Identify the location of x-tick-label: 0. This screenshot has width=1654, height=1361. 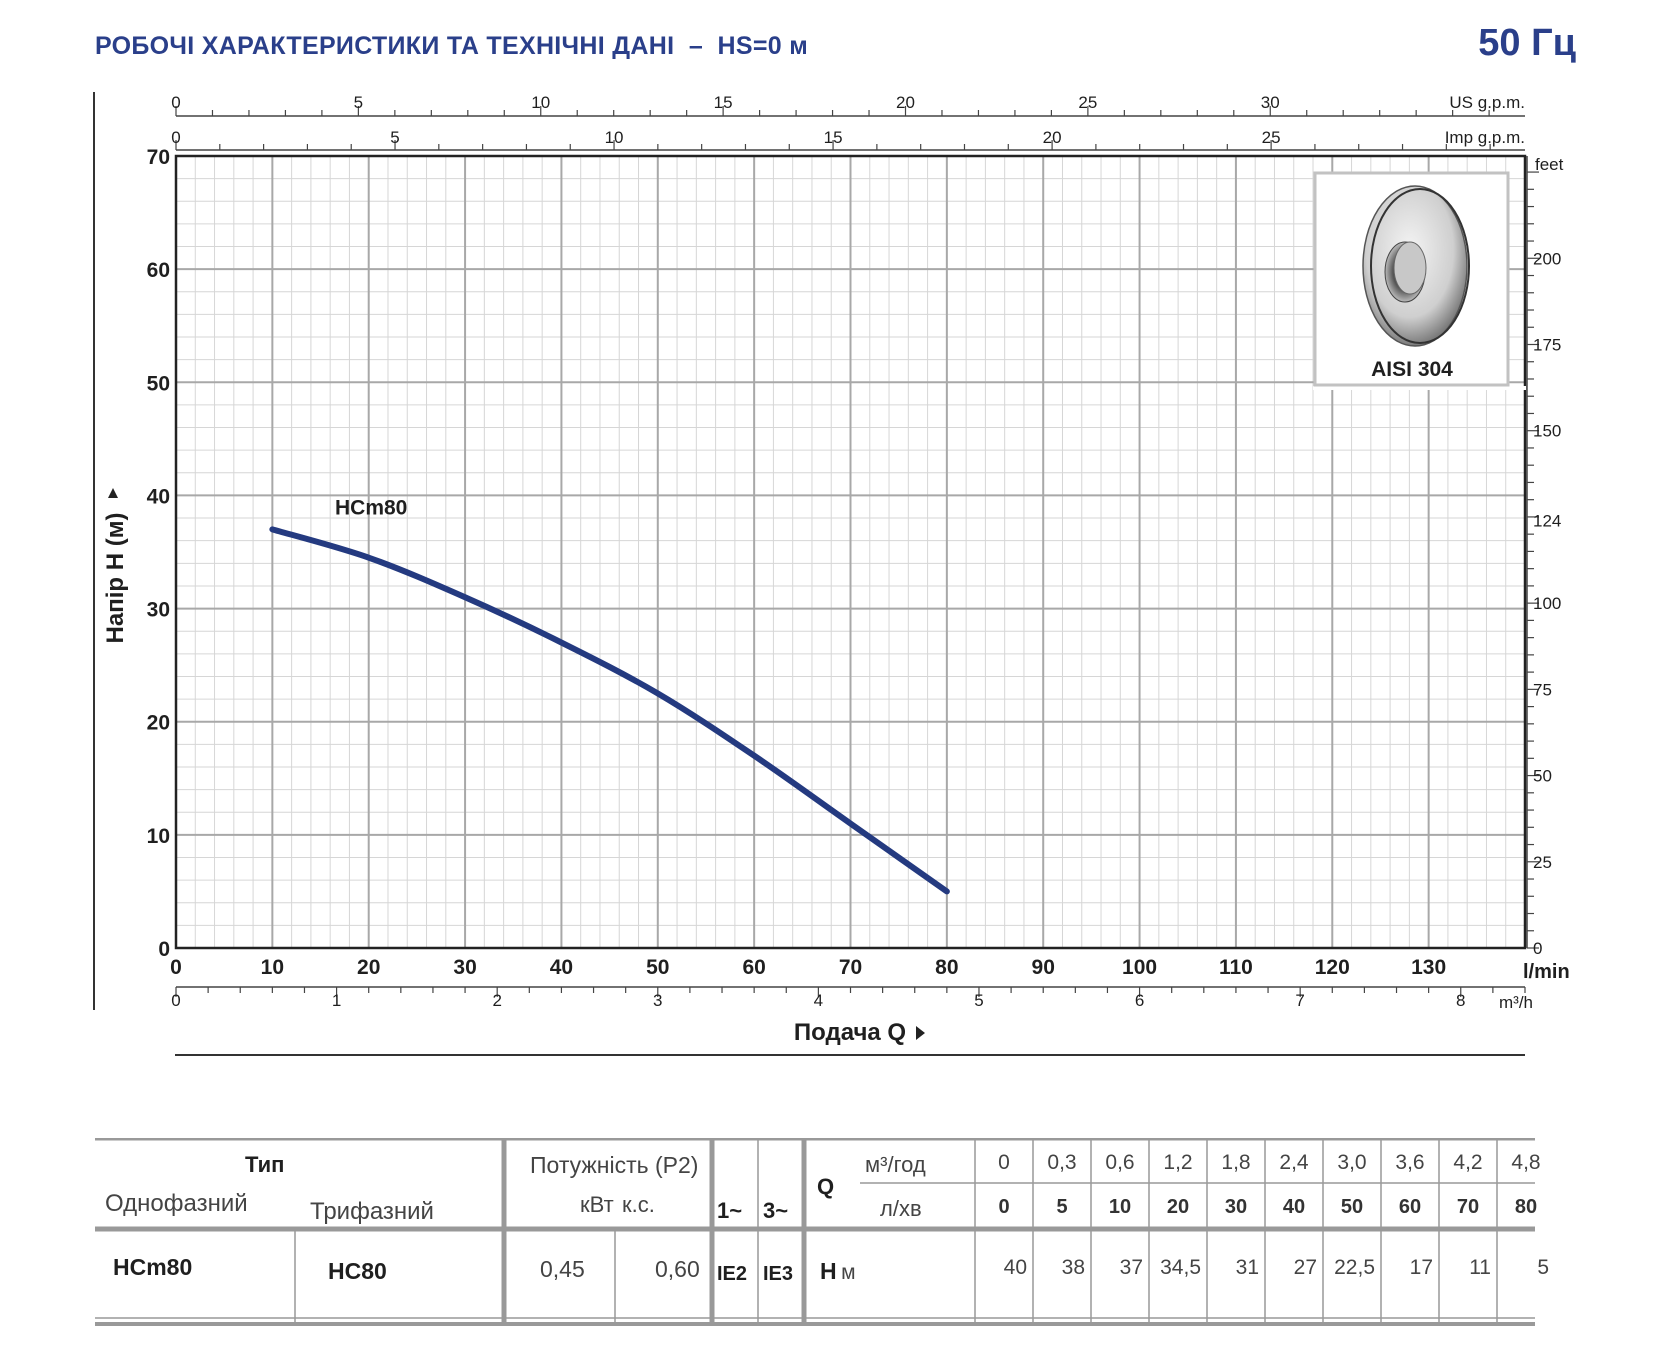
(176, 967).